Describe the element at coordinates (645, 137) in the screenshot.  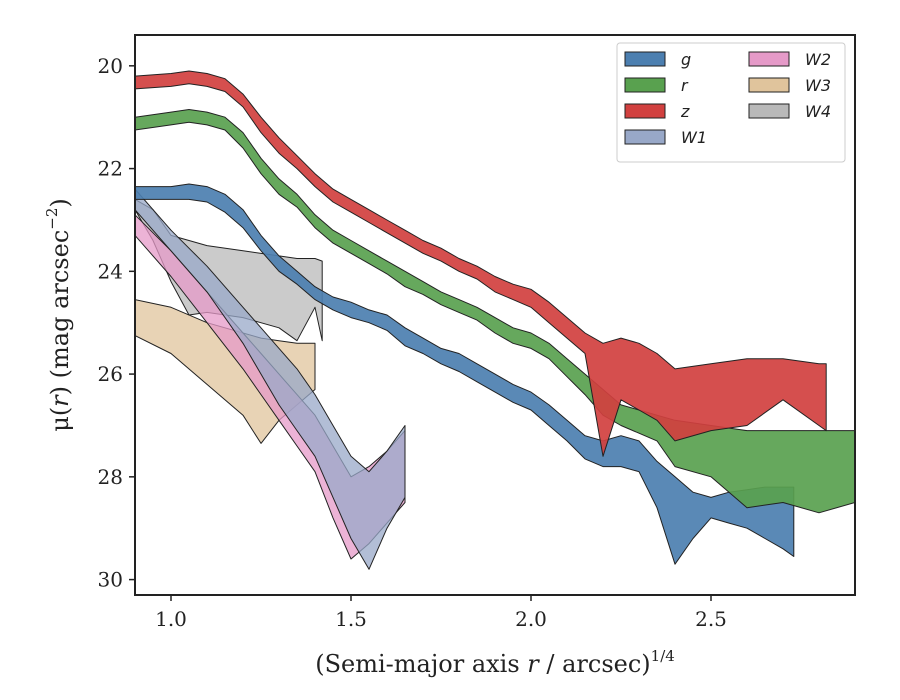
I see `legend-swatch-w1` at that location.